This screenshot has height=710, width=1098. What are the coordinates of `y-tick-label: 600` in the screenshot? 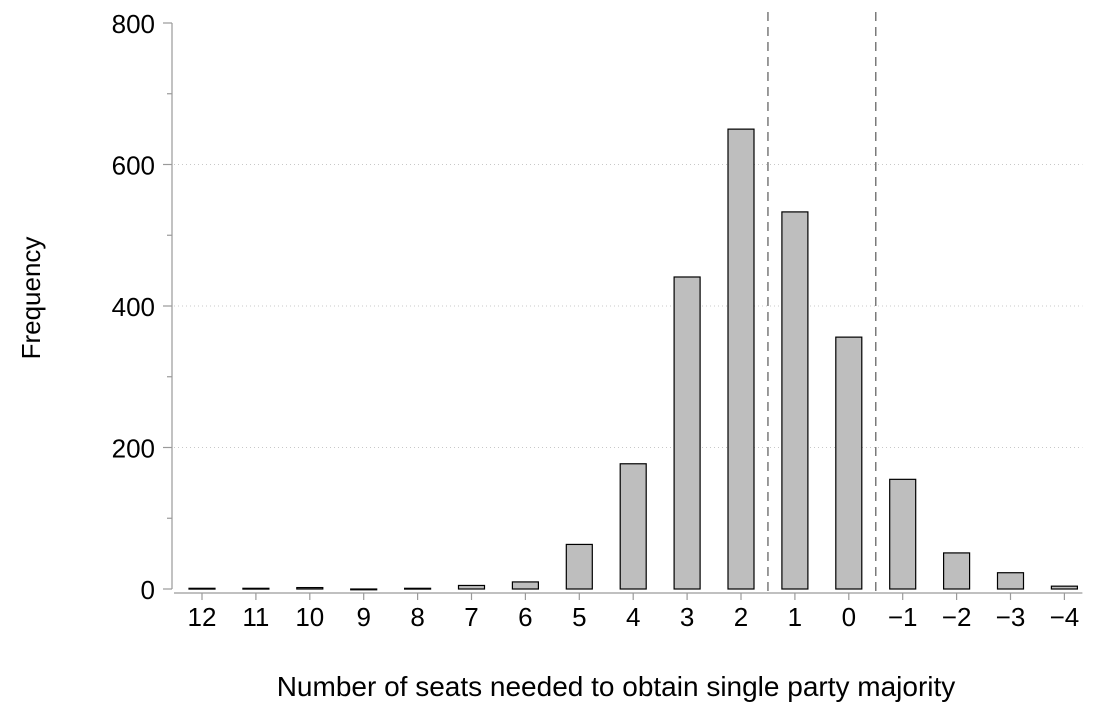 It's located at (133, 166).